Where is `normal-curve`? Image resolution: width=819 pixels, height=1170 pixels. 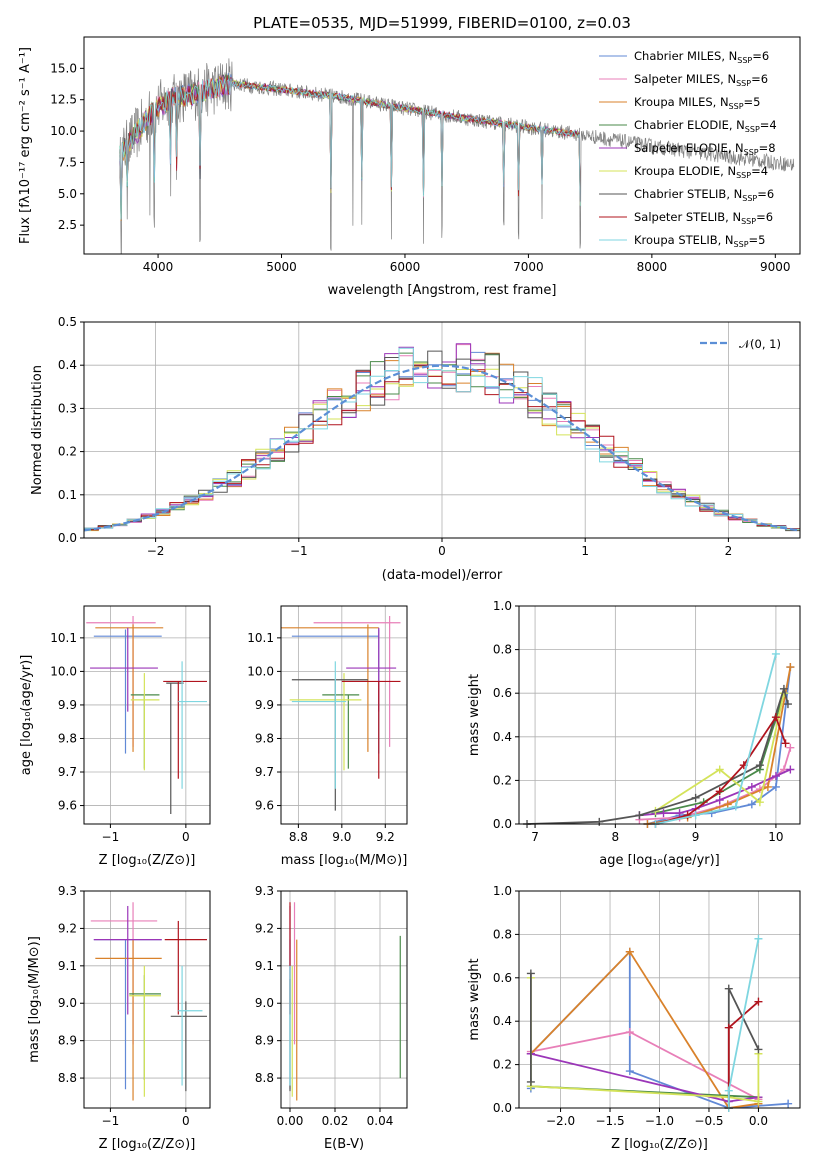 normal-curve is located at coordinates (442, 448).